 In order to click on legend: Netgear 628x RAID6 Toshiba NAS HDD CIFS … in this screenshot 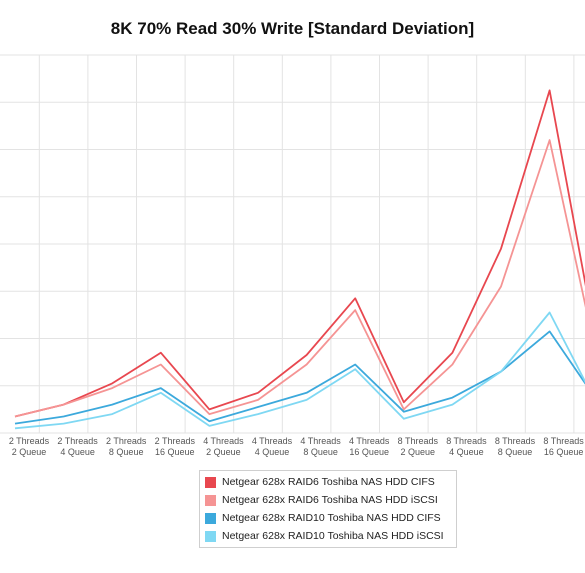, I will do `click(328, 509)`.